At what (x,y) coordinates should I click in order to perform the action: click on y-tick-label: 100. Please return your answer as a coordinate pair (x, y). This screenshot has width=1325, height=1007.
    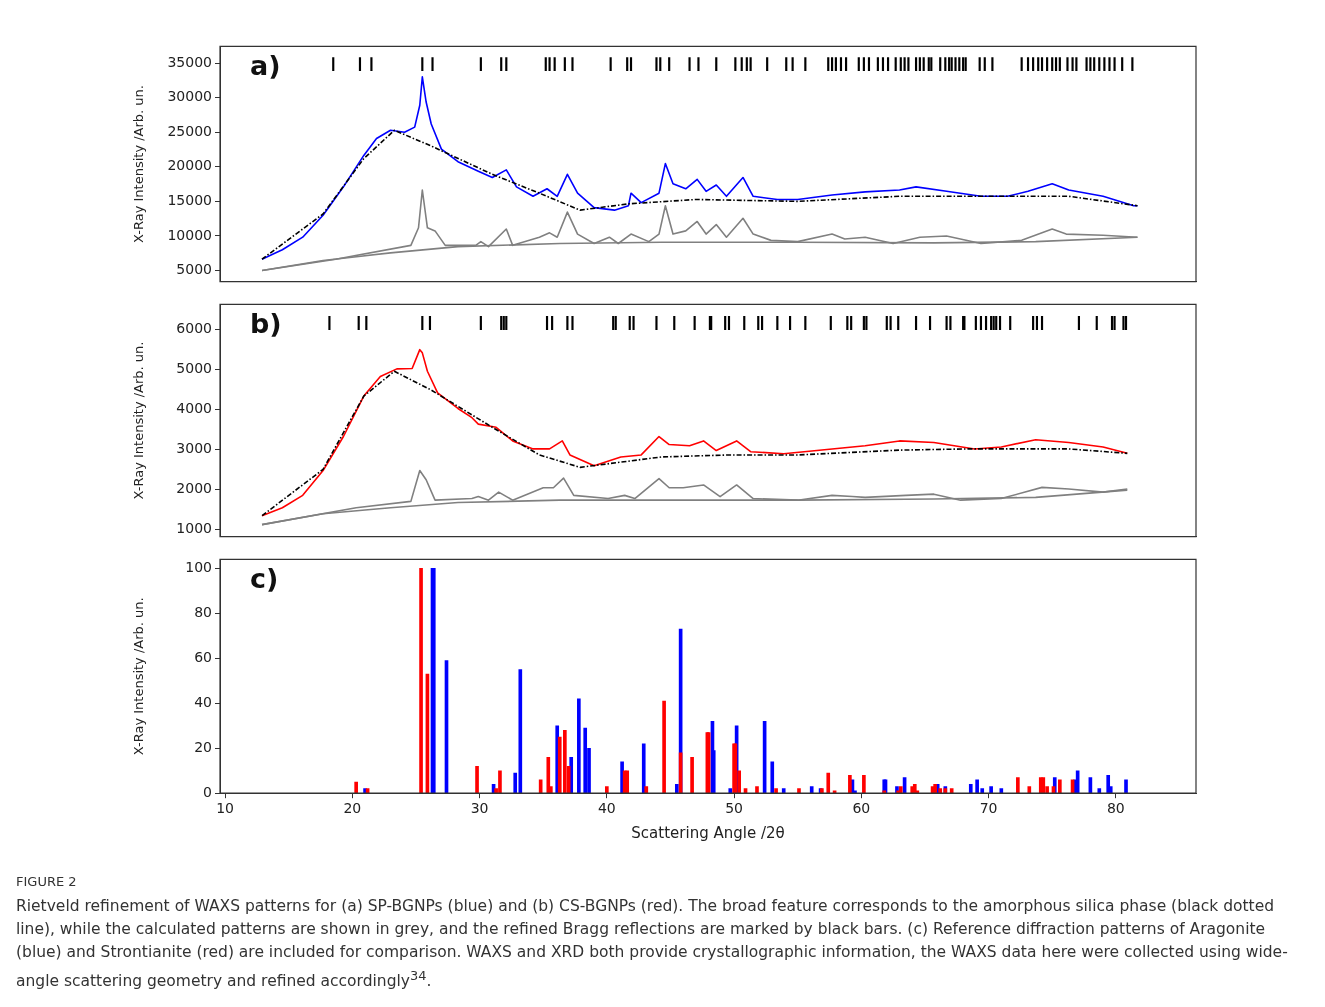
    Looking at the image, I should click on (198, 567).